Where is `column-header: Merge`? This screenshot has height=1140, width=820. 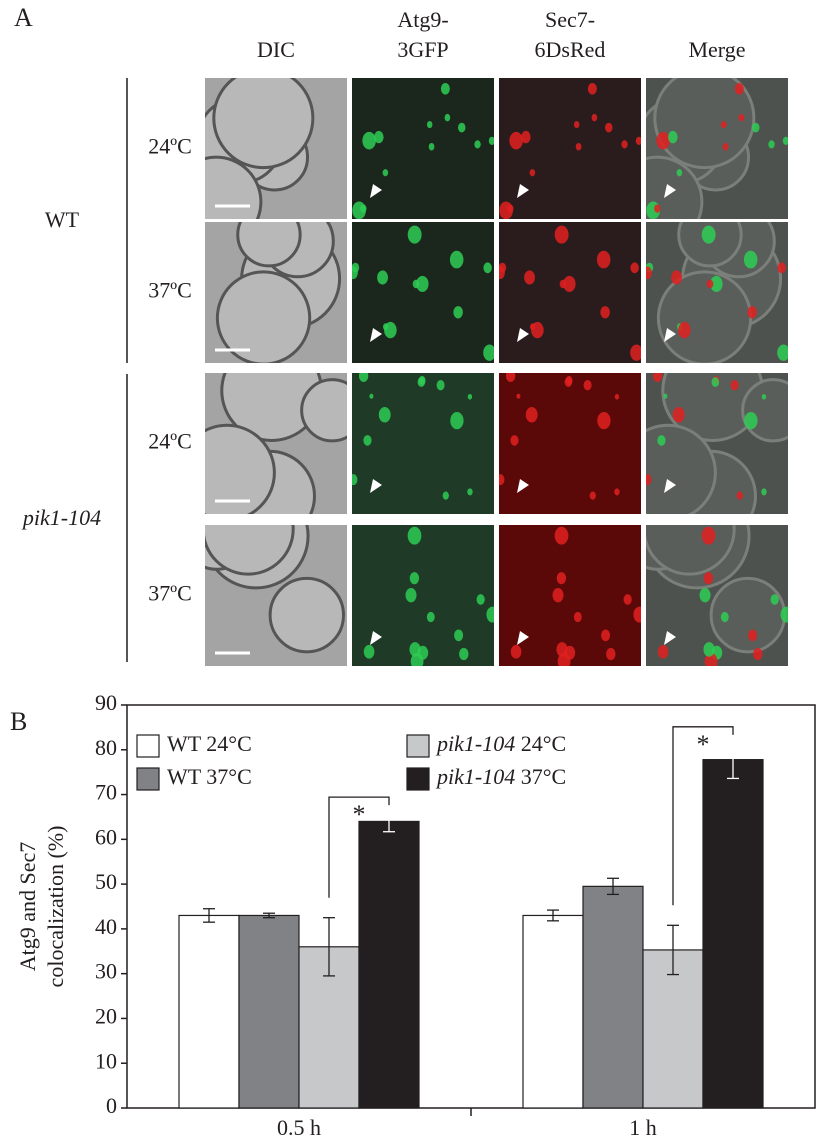 column-header: Merge is located at coordinates (716, 49).